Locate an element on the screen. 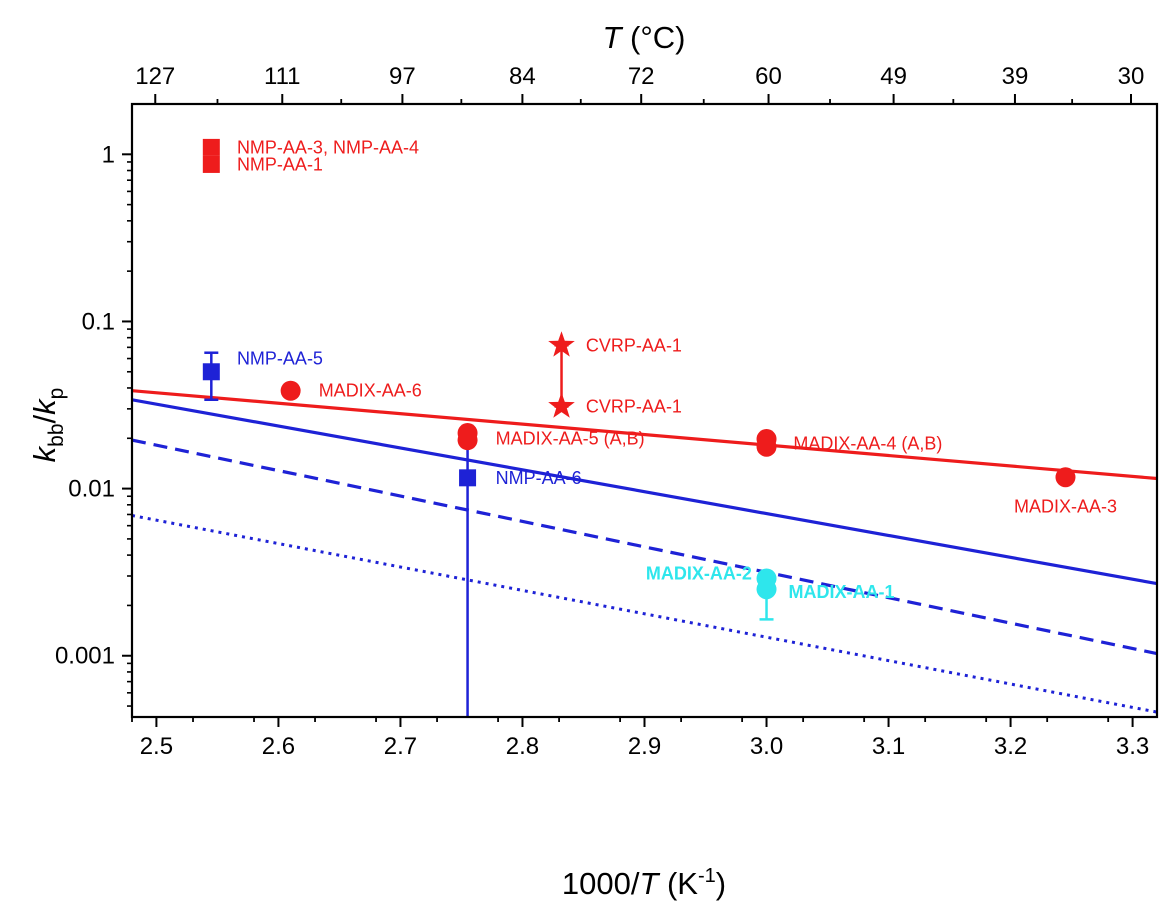  x-tick-label-5: 3.0 is located at coordinates (766, 746).